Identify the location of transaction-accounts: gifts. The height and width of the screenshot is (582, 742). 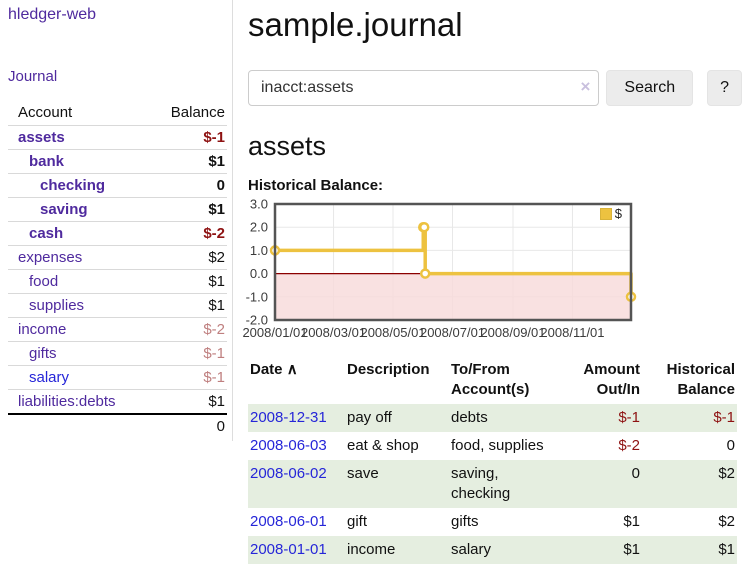
(465, 521).